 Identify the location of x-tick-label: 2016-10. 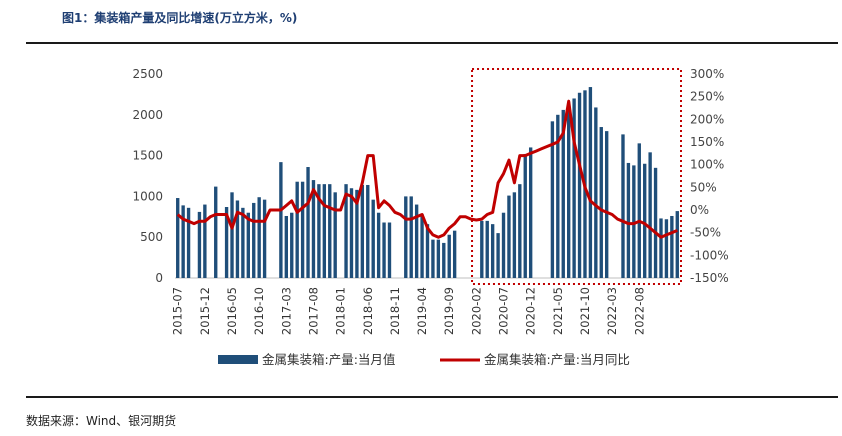
(259, 311).